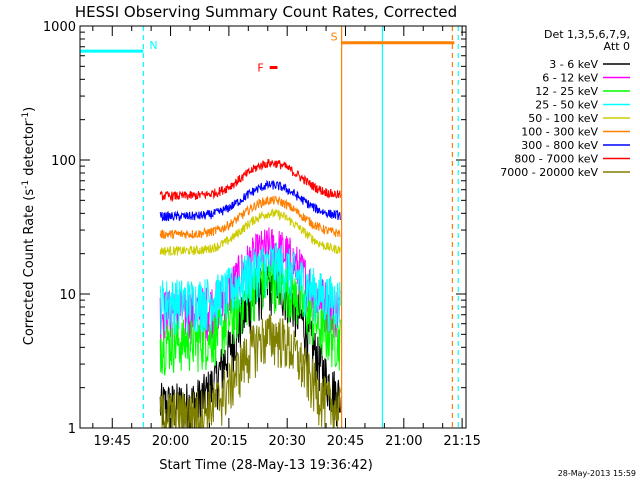 Image resolution: width=640 pixels, height=480 pixels. Describe the element at coordinates (260, 68) in the screenshot. I see `flag-label: F` at that location.